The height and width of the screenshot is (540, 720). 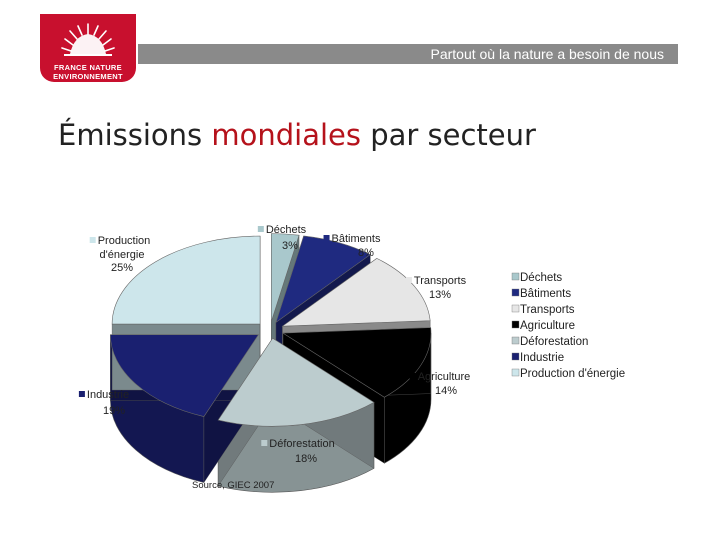 What do you see at coordinates (88, 67) in the screenshot?
I see `org-name-line1: FRANCE NATURE` at bounding box center [88, 67].